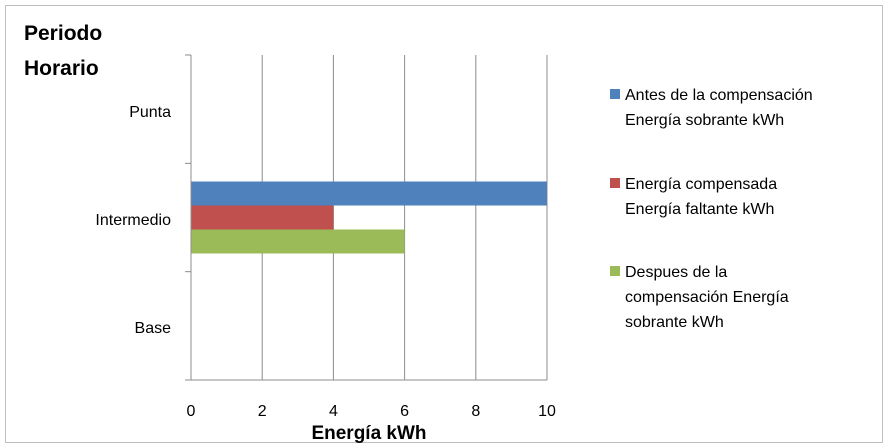 The image size is (888, 448). What do you see at coordinates (369, 217) in the screenshot?
I see `bars` at bounding box center [369, 217].